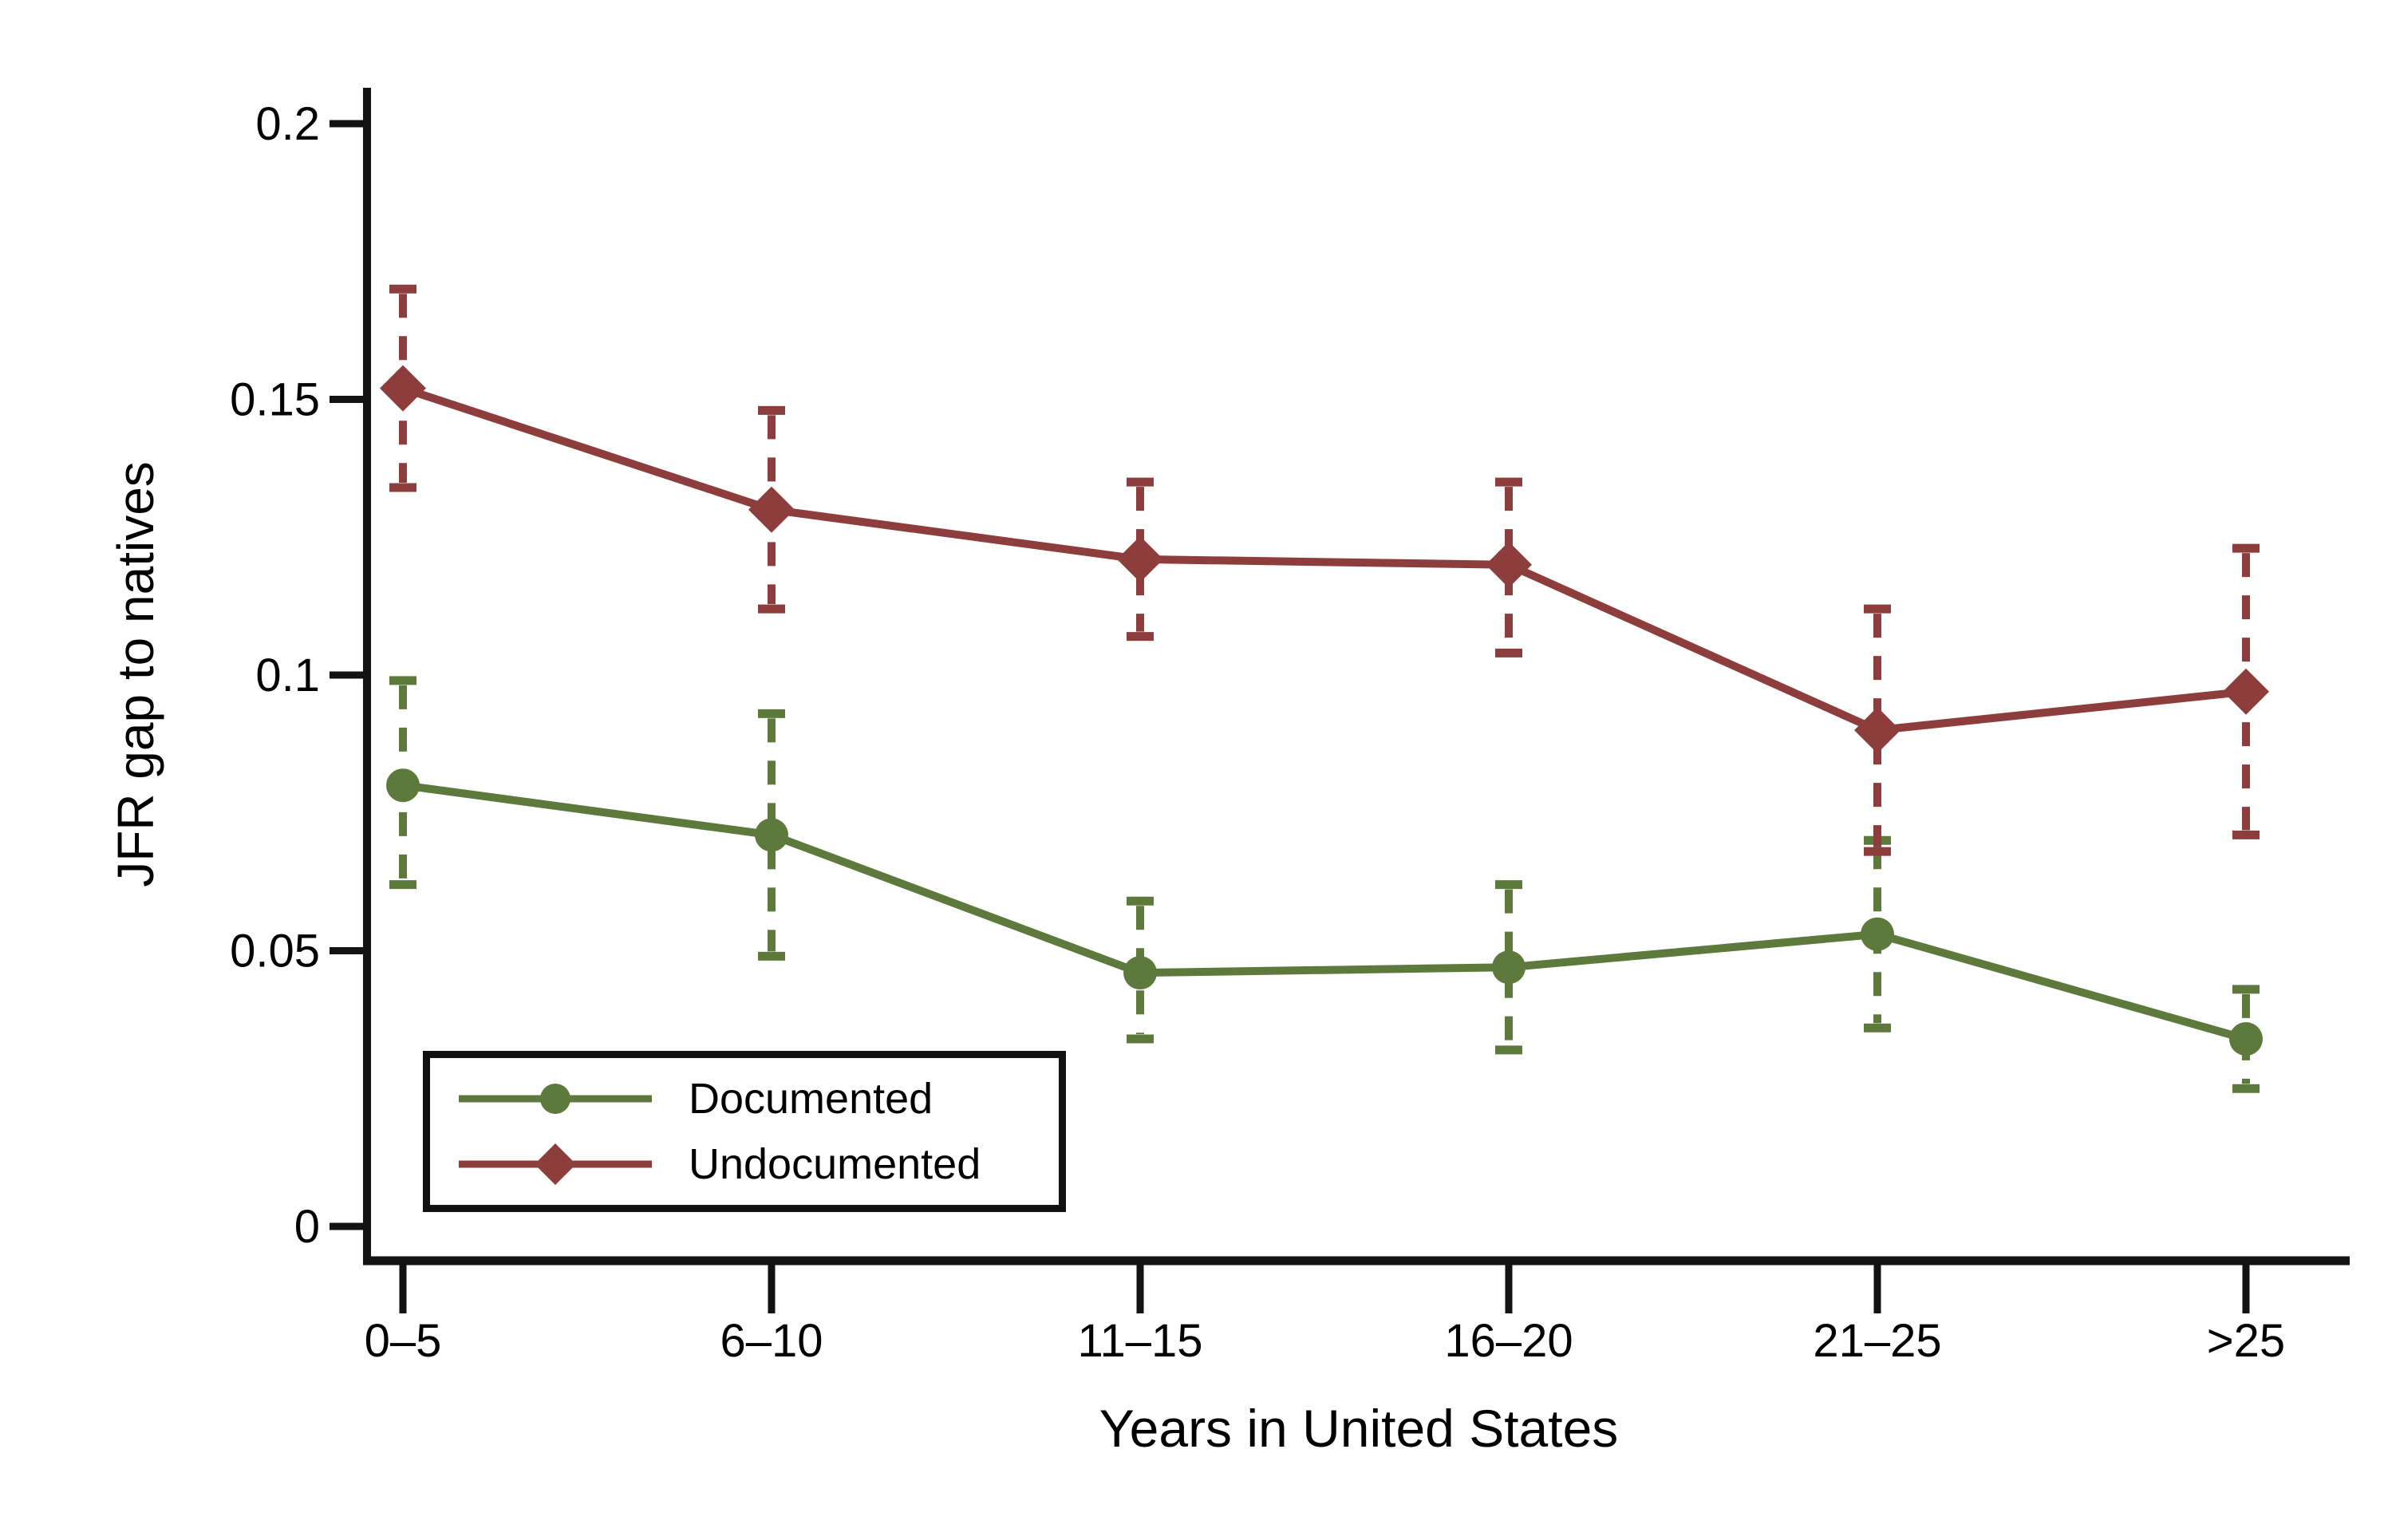  What do you see at coordinates (1359, 1428) in the screenshot?
I see `x-axis-title: Years in United States` at bounding box center [1359, 1428].